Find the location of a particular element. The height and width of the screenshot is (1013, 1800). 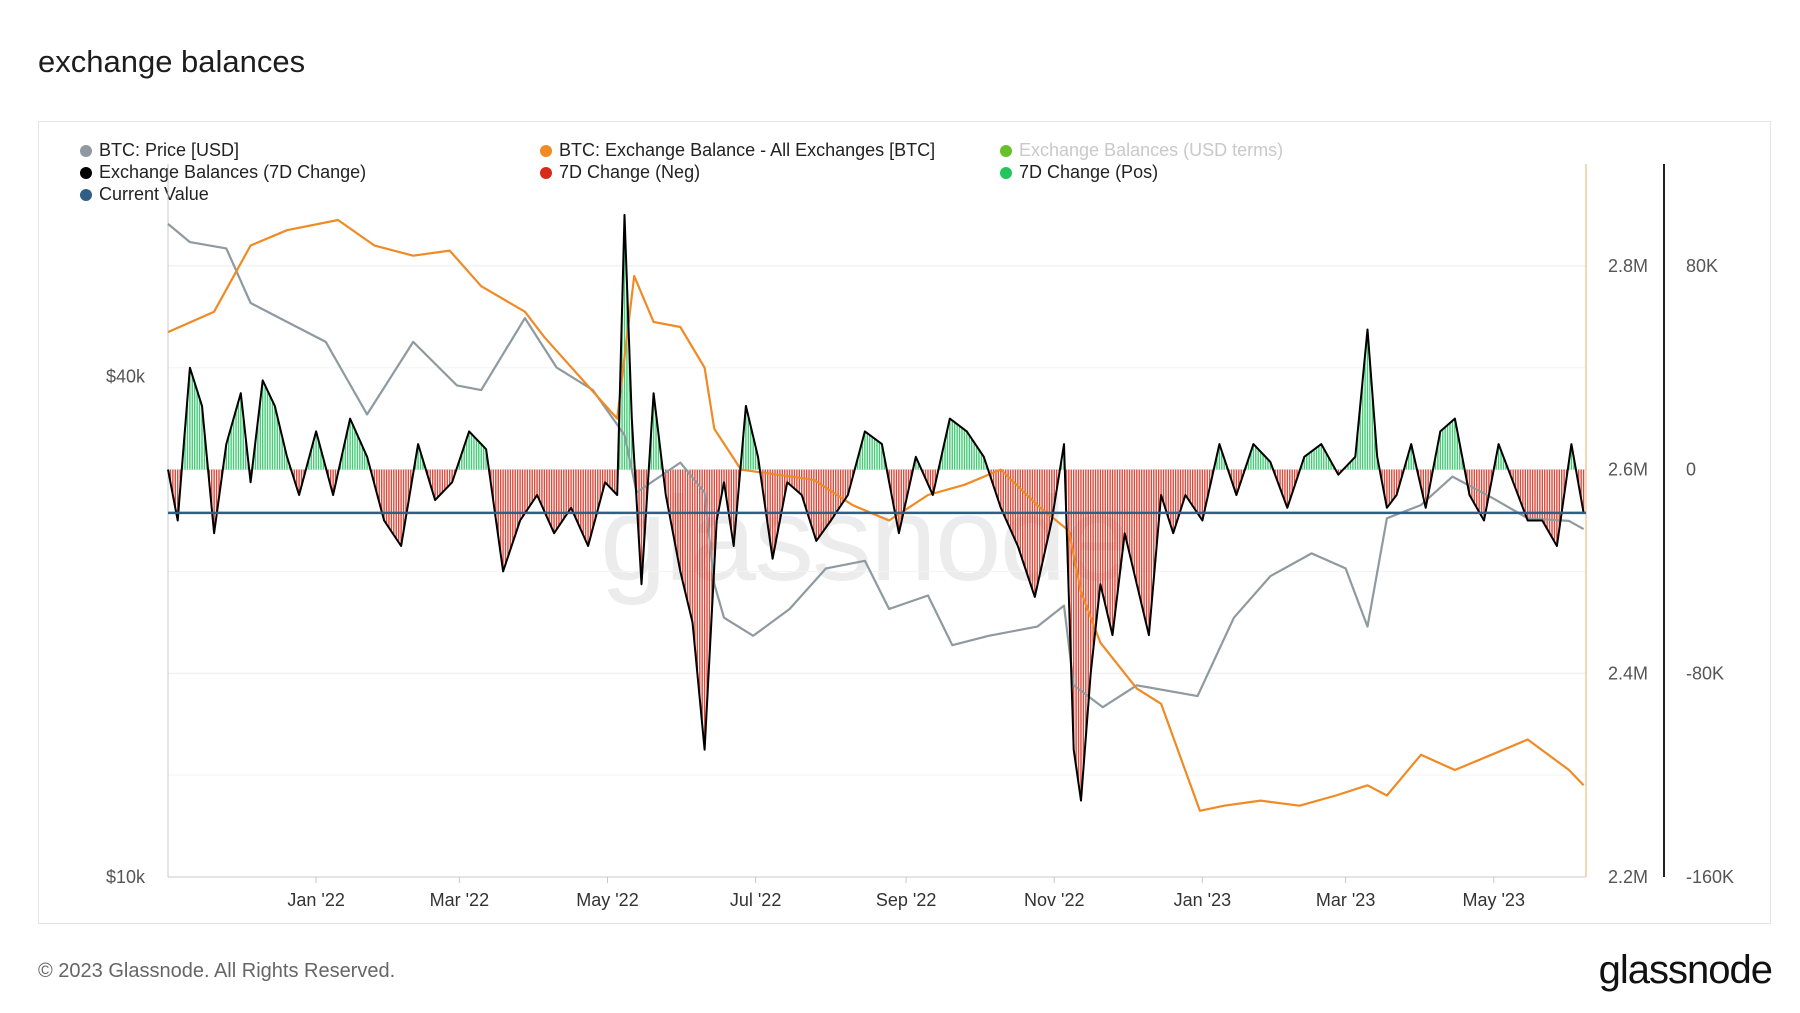

legend-label: 7D Change (Neg) is located at coordinates (630, 172).